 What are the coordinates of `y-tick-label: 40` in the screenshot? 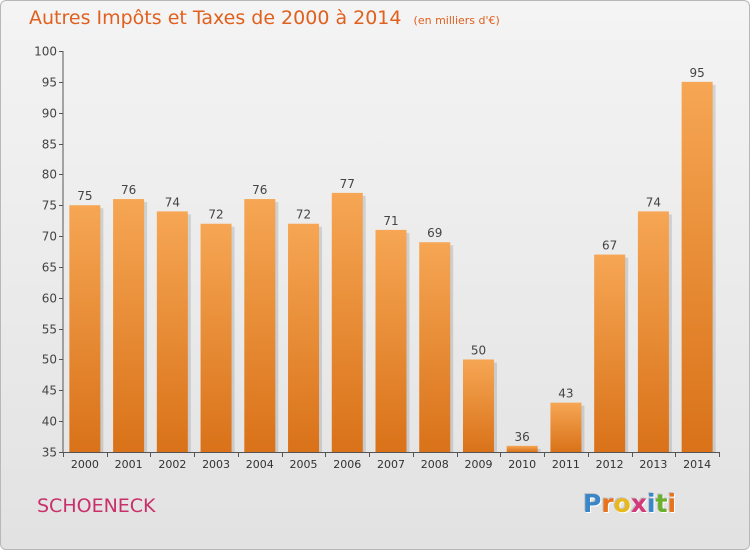 It's located at (49, 422).